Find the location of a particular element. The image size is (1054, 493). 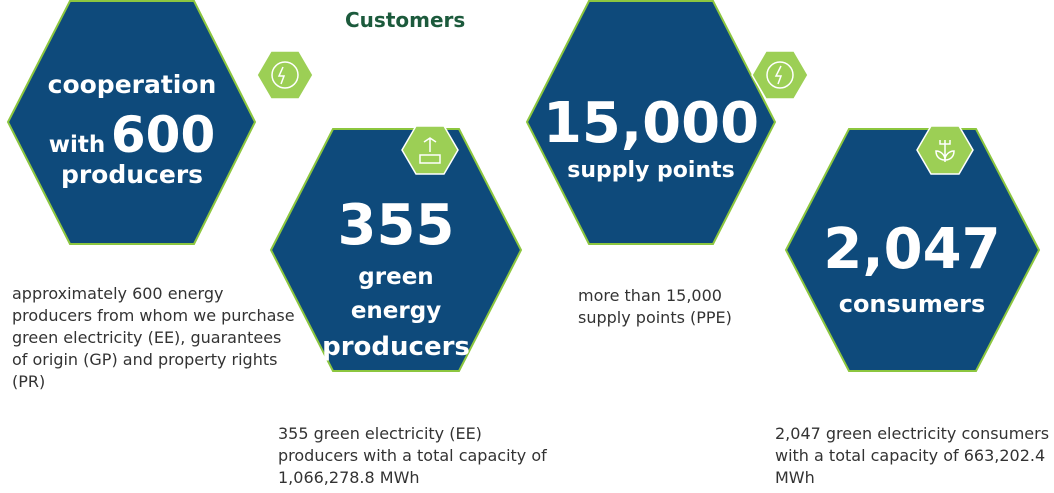

hex-number: 355 is located at coordinates (396, 225).